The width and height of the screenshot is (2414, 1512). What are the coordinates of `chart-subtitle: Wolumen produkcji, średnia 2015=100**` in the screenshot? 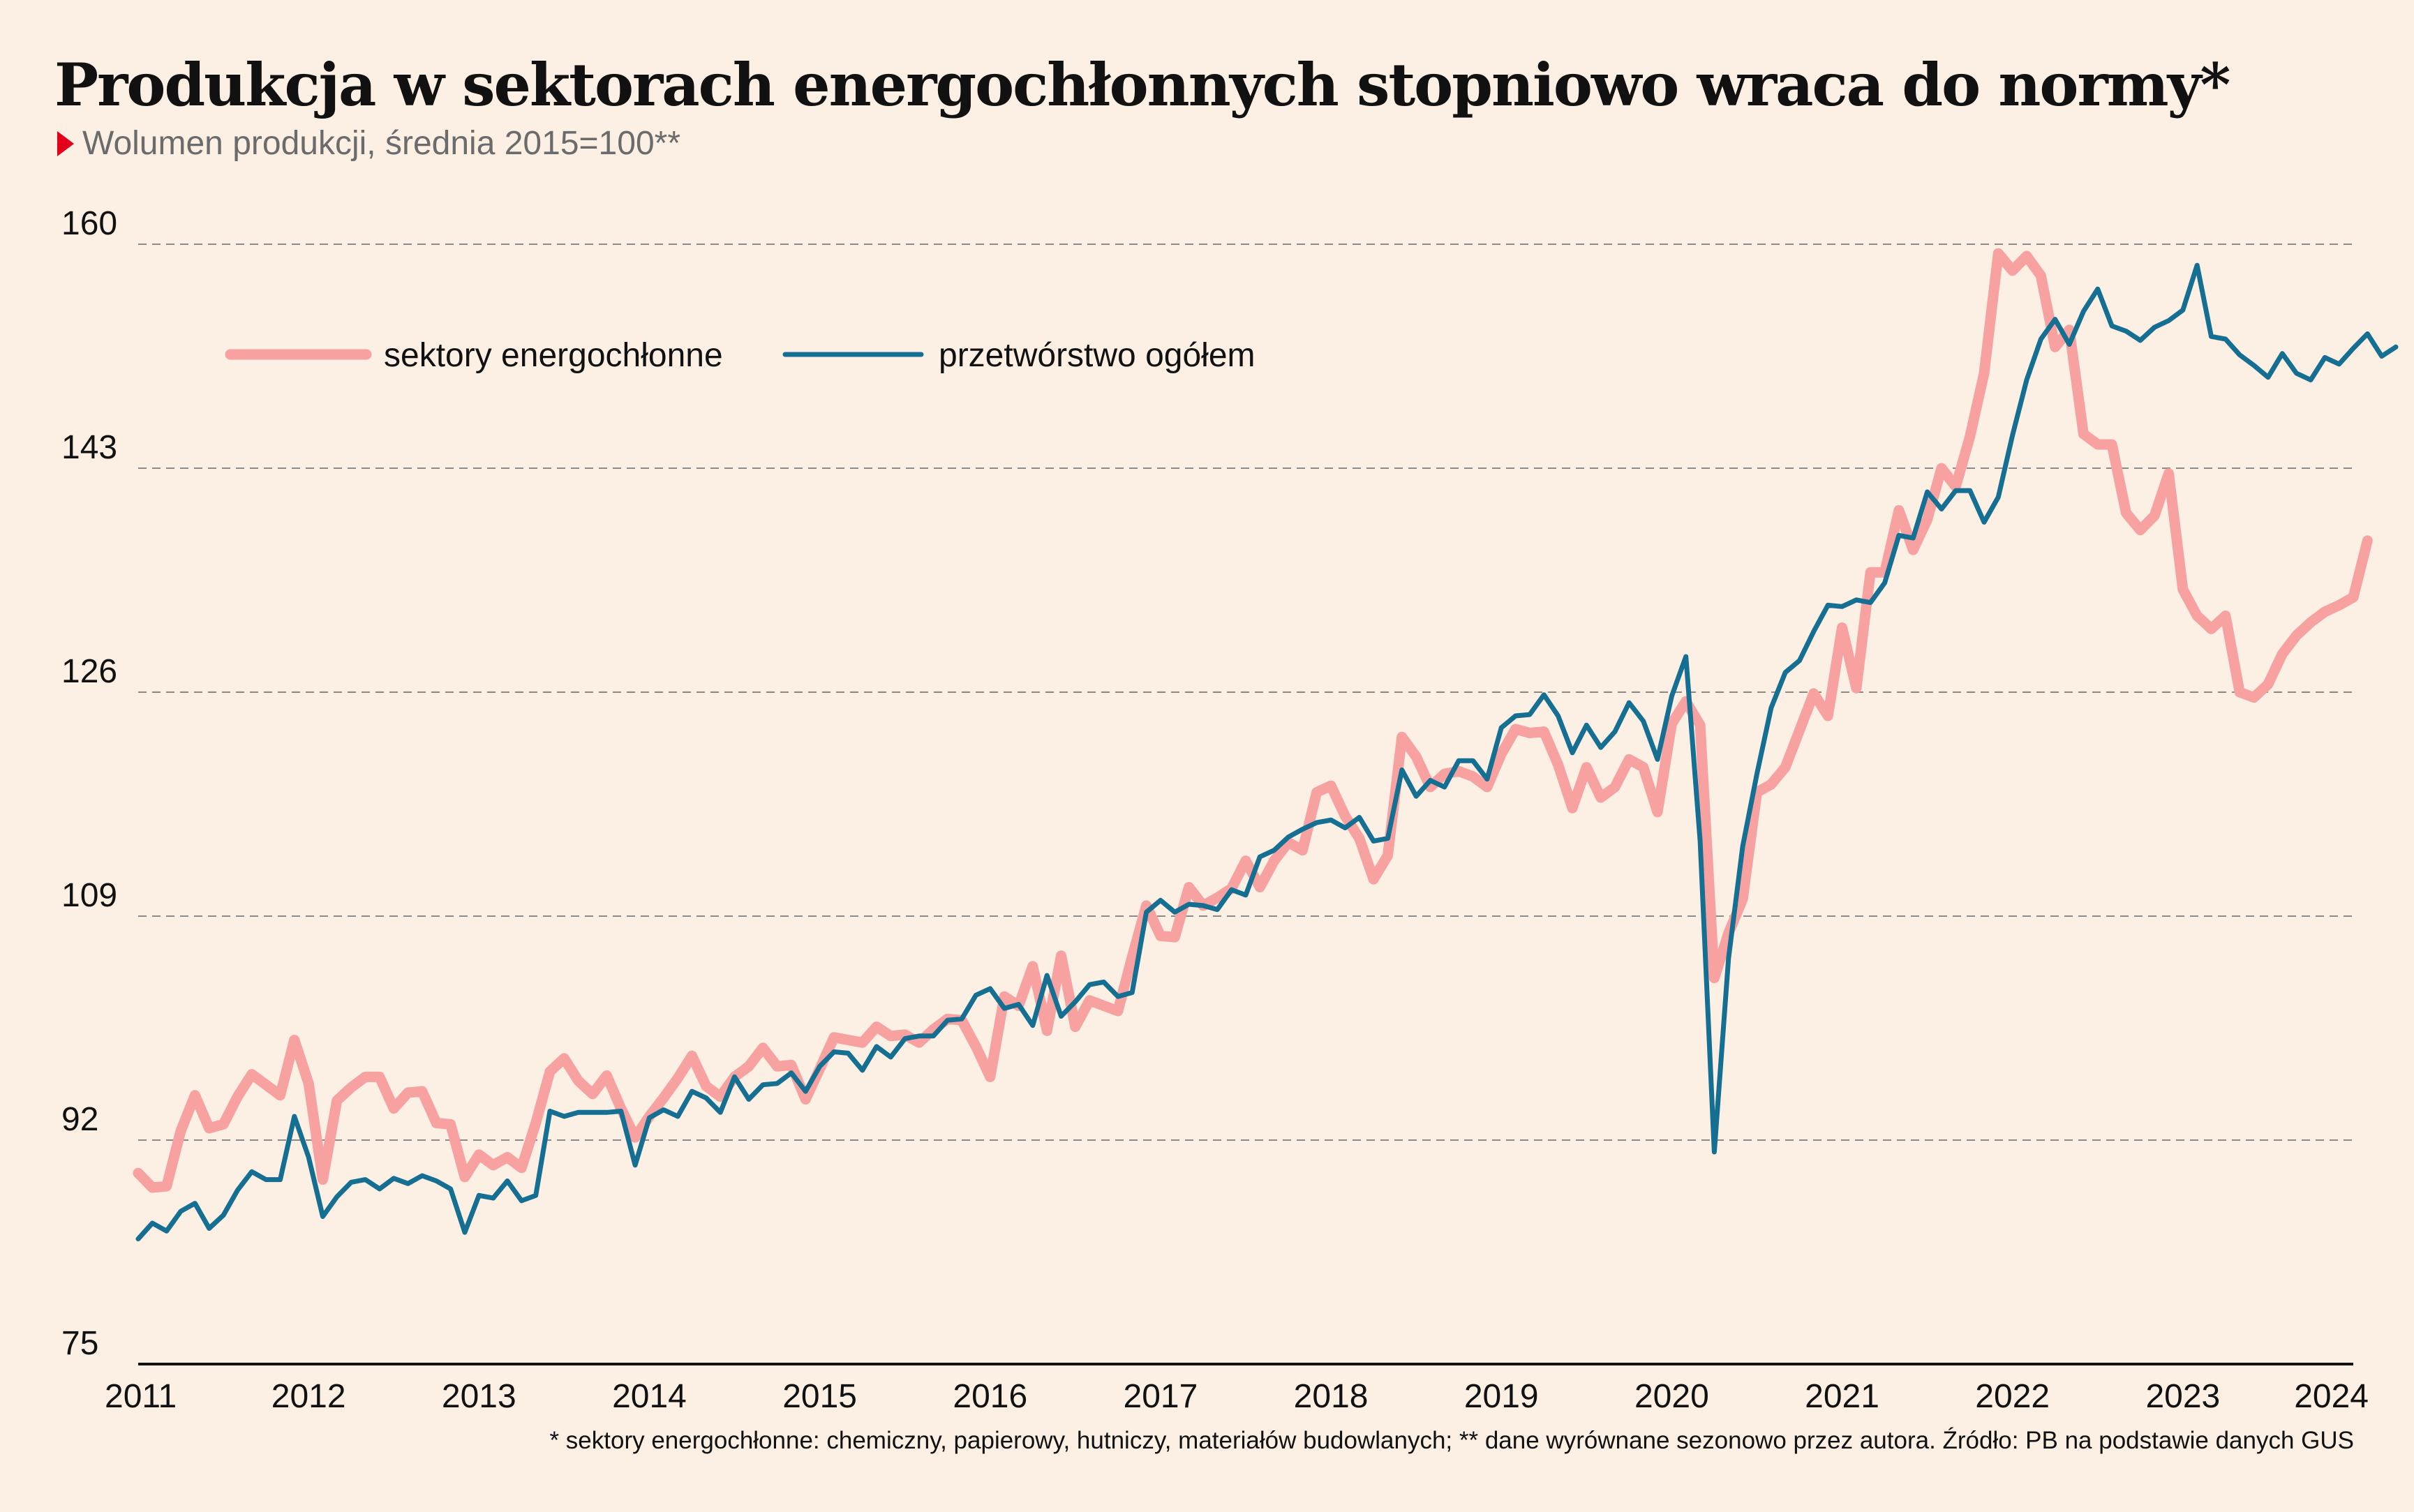 It's located at (368, 143).